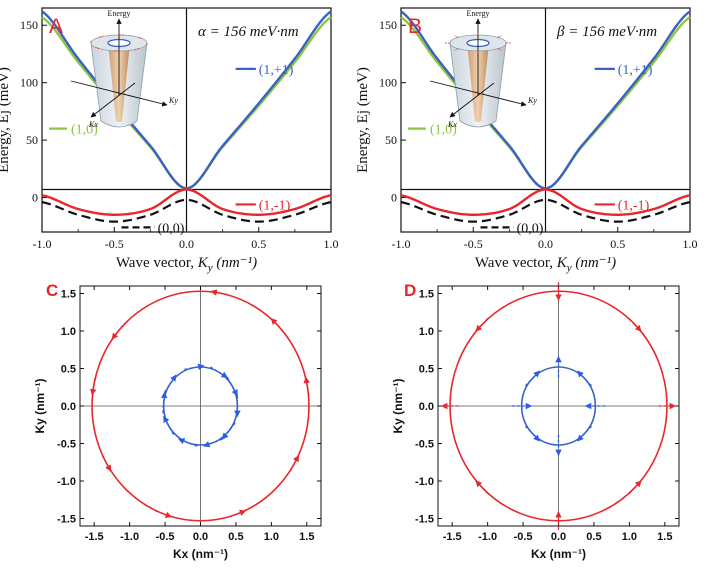 This screenshot has height=571, width=708. I want to click on x-tick-label: 1.5, so click(664, 537).